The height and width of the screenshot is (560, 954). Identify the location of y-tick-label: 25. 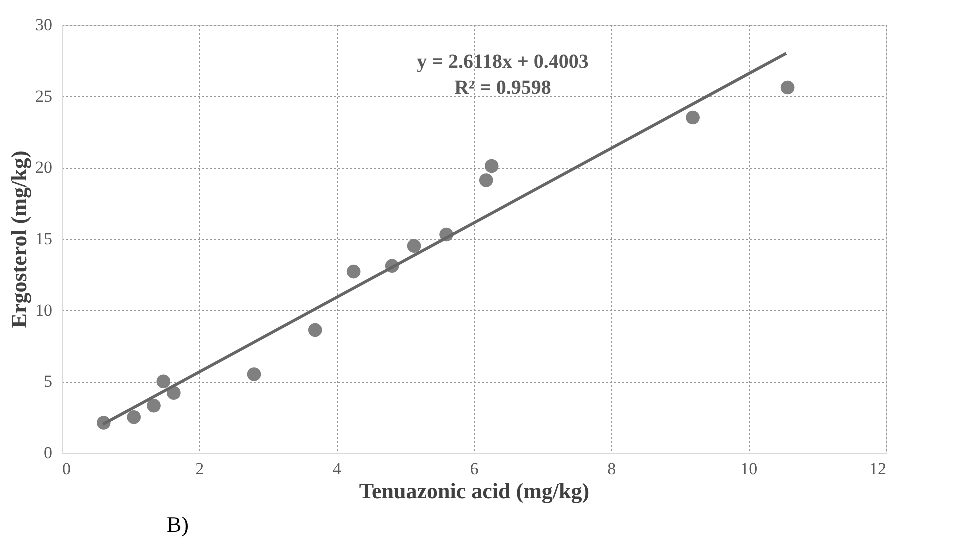
(44, 96).